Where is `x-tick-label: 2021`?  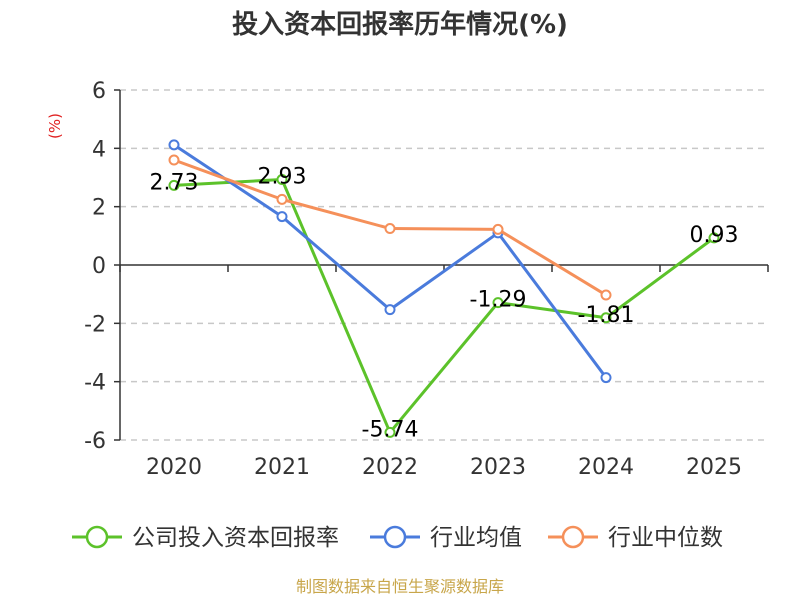 x-tick-label: 2021 is located at coordinates (282, 467).